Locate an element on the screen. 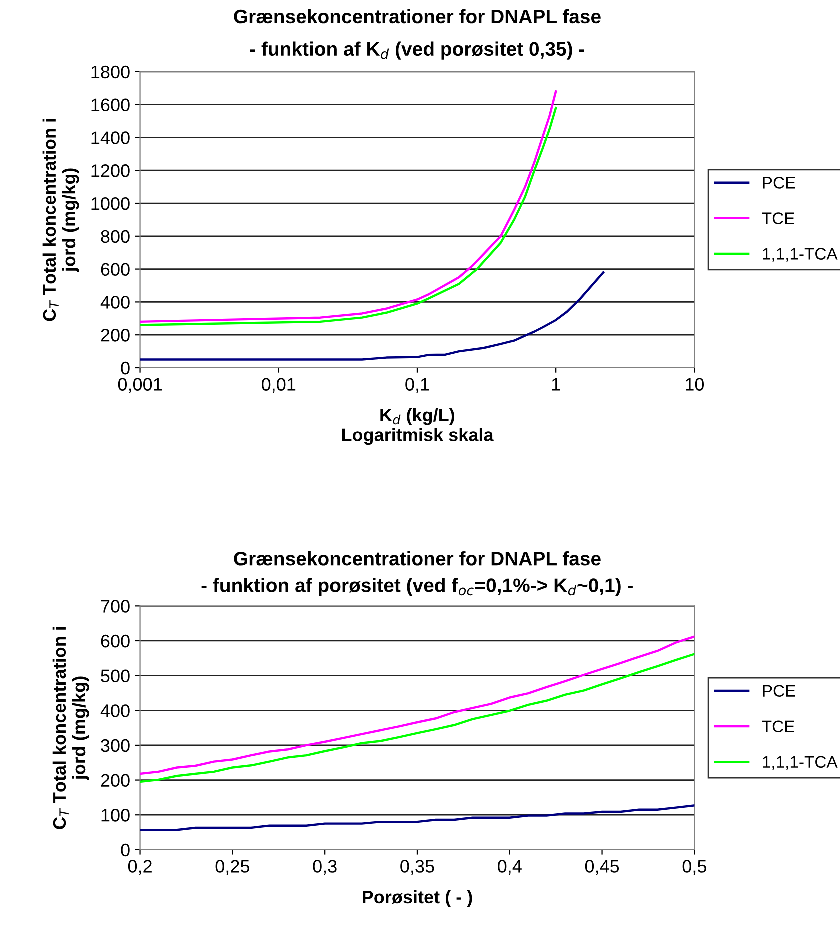 Image resolution: width=840 pixels, height=934 pixels. x-tick-label: 0,35 is located at coordinates (417, 868).